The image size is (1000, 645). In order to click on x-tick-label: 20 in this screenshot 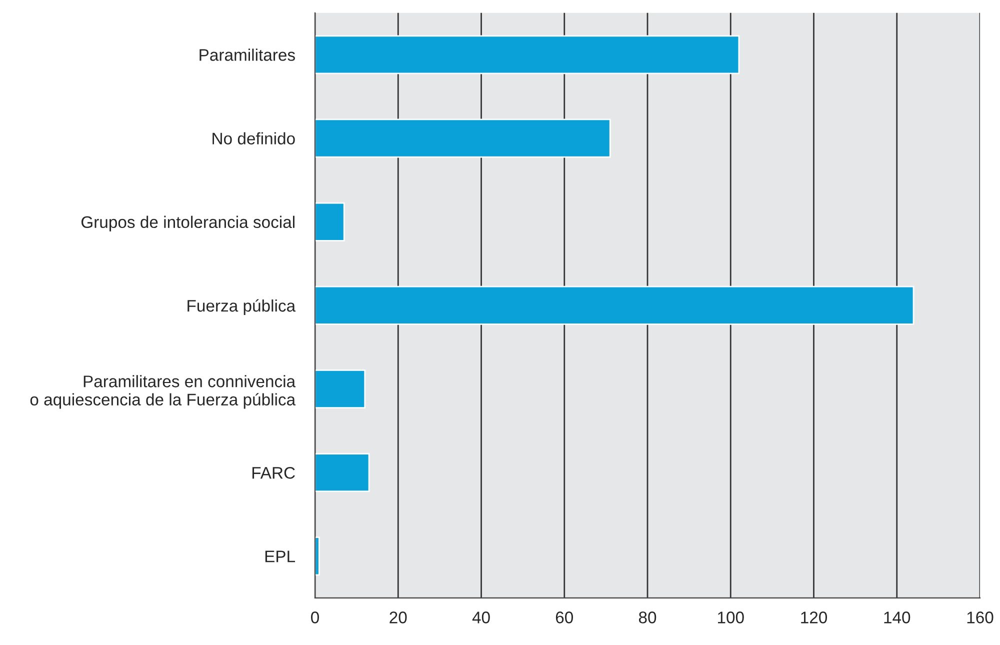, I will do `click(398, 618)`.